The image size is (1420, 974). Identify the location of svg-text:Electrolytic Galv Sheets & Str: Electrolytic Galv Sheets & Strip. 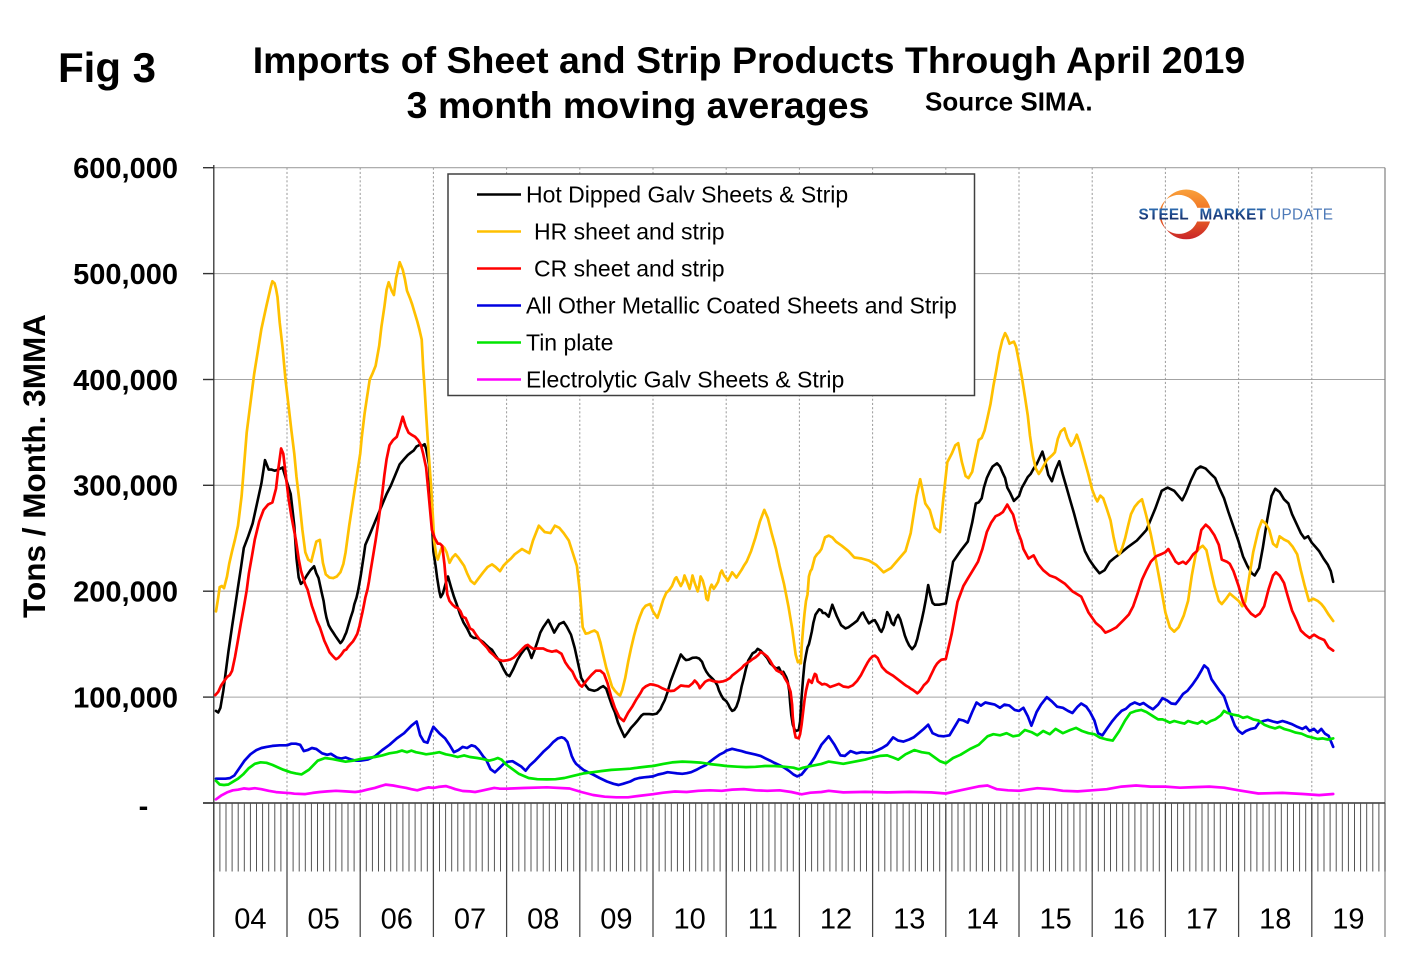
(685, 380).